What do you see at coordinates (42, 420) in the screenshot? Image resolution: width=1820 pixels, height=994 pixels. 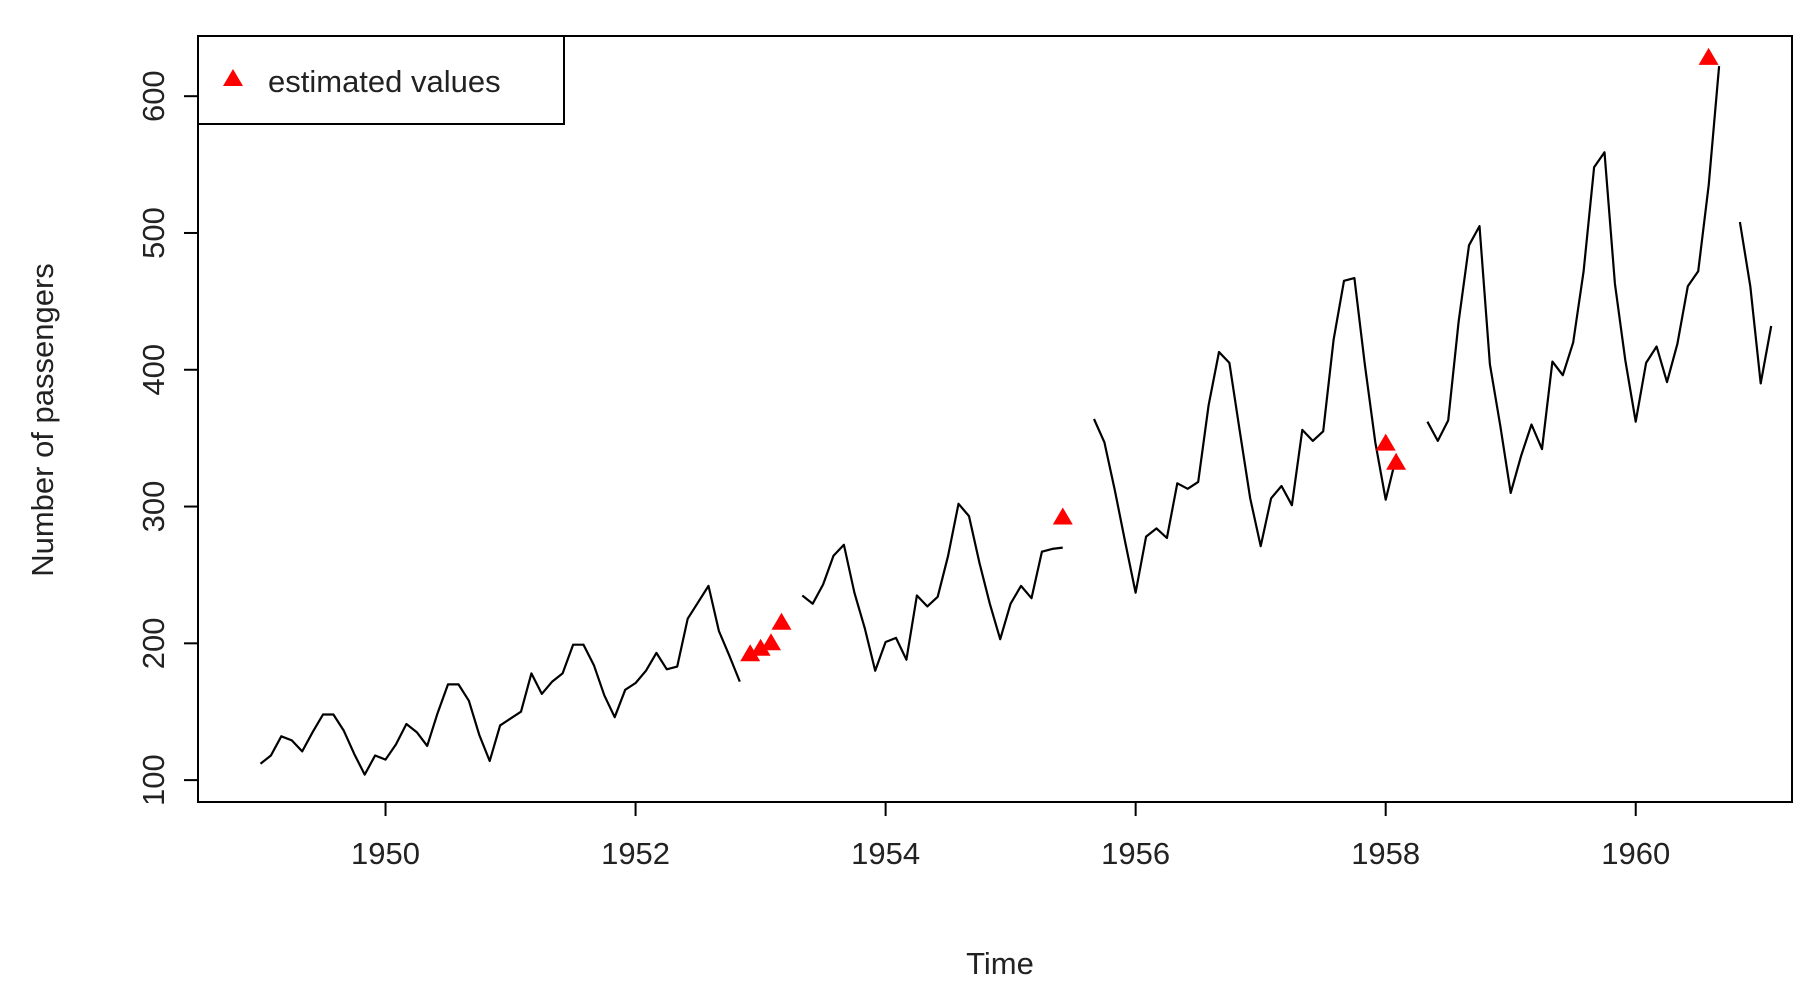 I see `y-axis-label: Number of passengers` at bounding box center [42, 420].